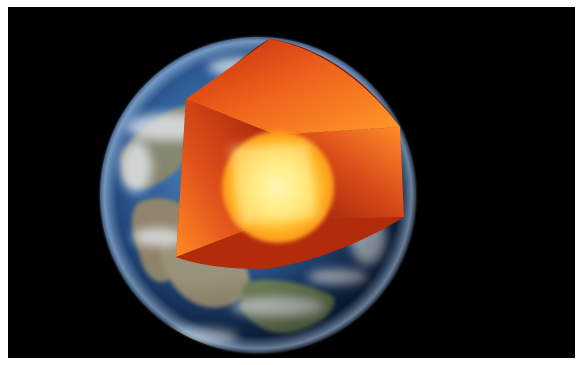 The image size is (583, 365). Describe the element at coordinates (274, 184) in the screenshot. I see `core-glow` at that location.